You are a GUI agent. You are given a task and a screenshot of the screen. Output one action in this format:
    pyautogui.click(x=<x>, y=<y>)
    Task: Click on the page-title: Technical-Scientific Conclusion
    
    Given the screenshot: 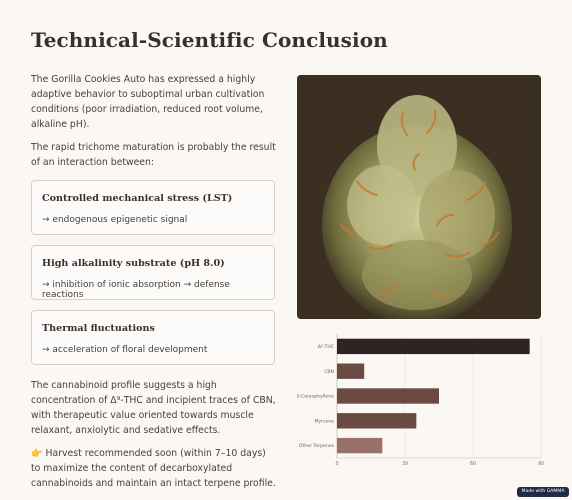 What is the action you would take?
    pyautogui.click(x=209, y=40)
    